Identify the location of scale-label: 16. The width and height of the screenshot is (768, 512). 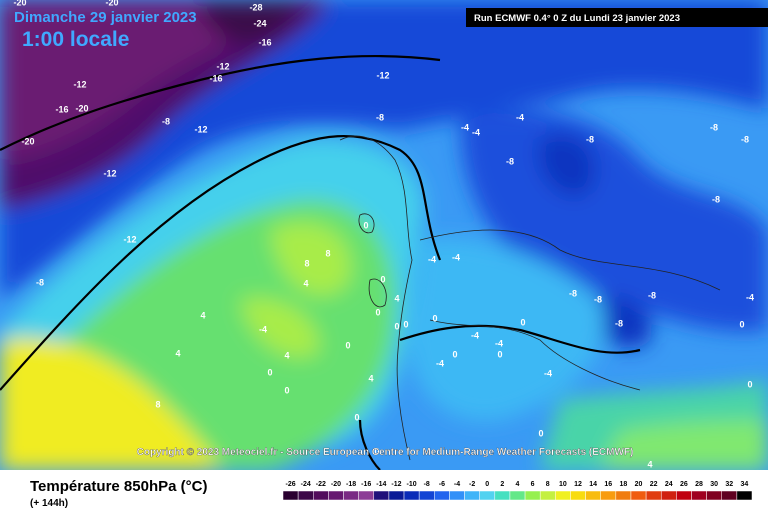
(608, 484).